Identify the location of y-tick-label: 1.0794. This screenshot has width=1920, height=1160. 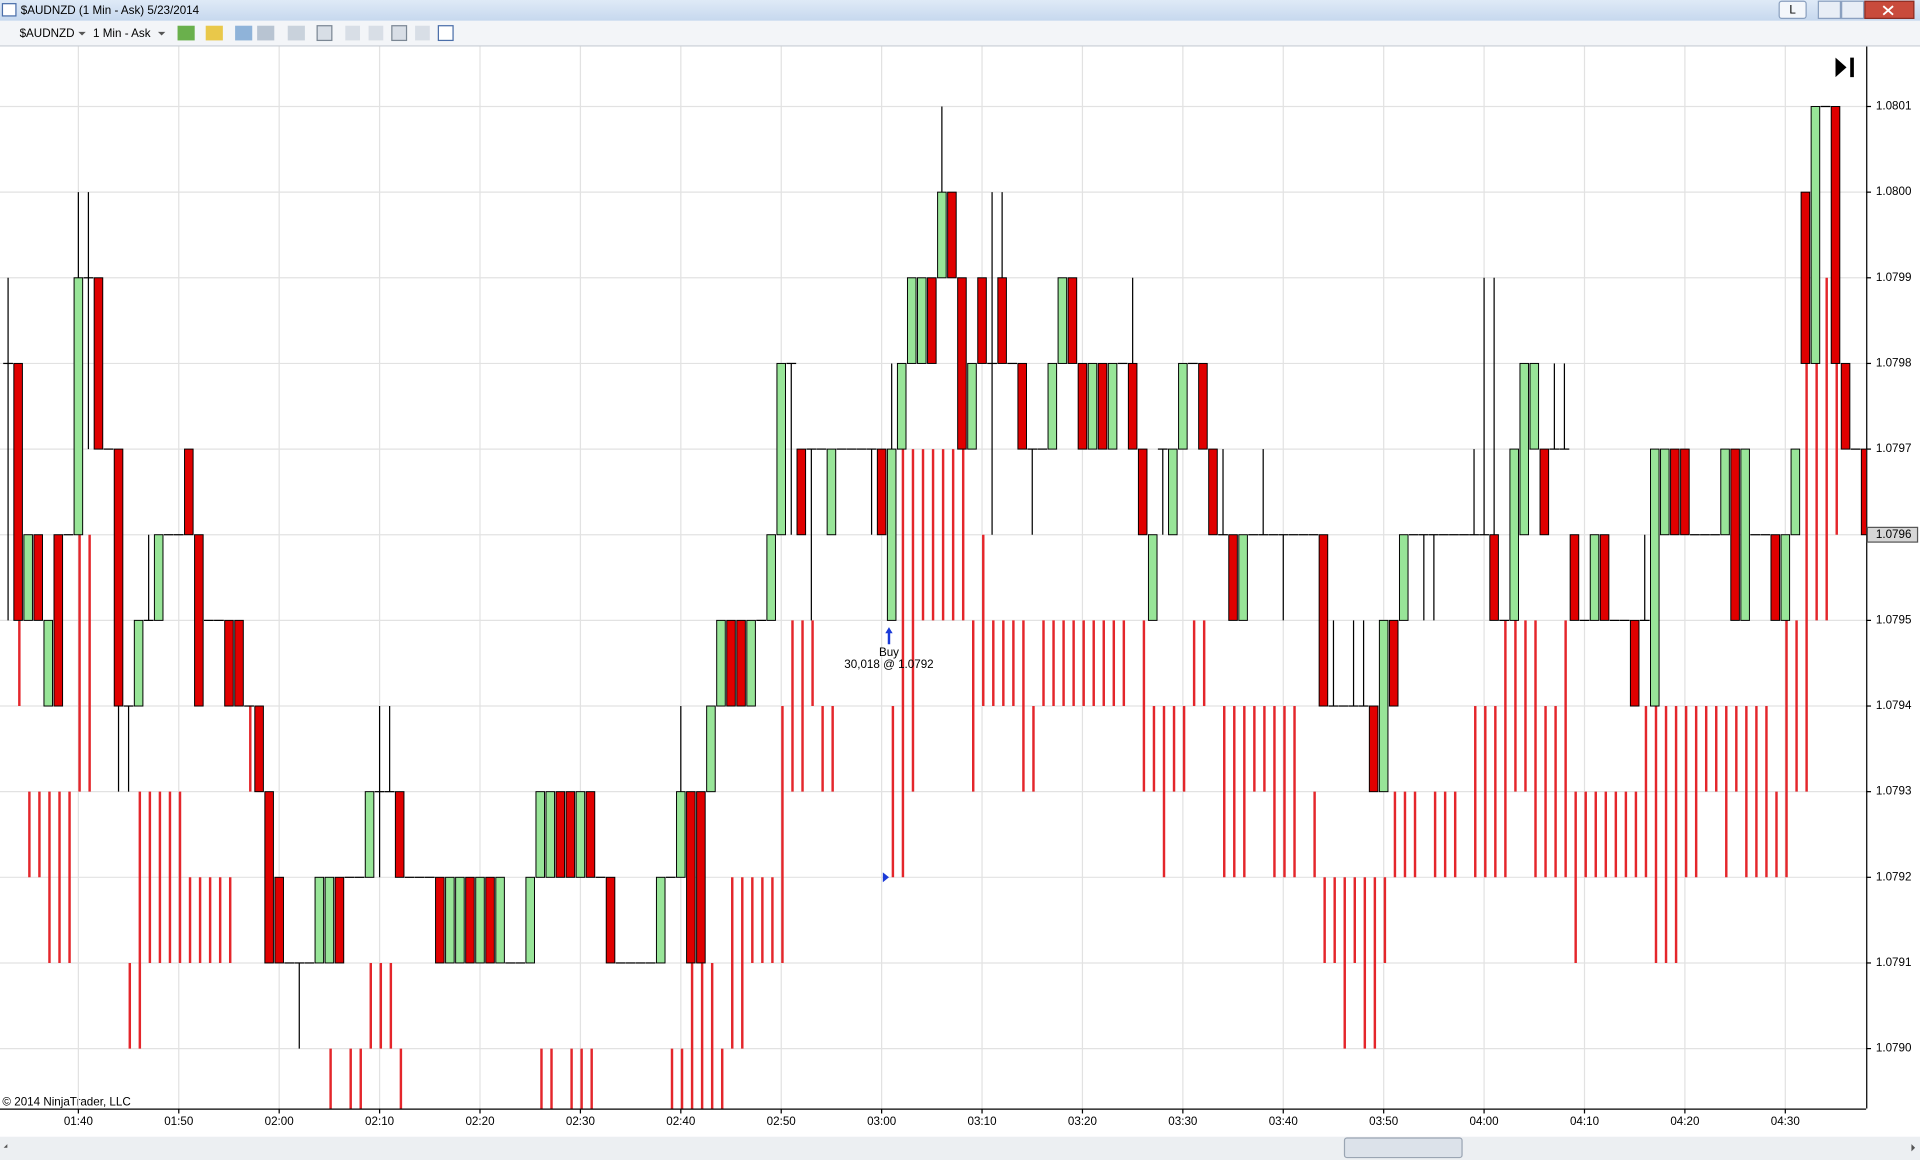
(1894, 705).